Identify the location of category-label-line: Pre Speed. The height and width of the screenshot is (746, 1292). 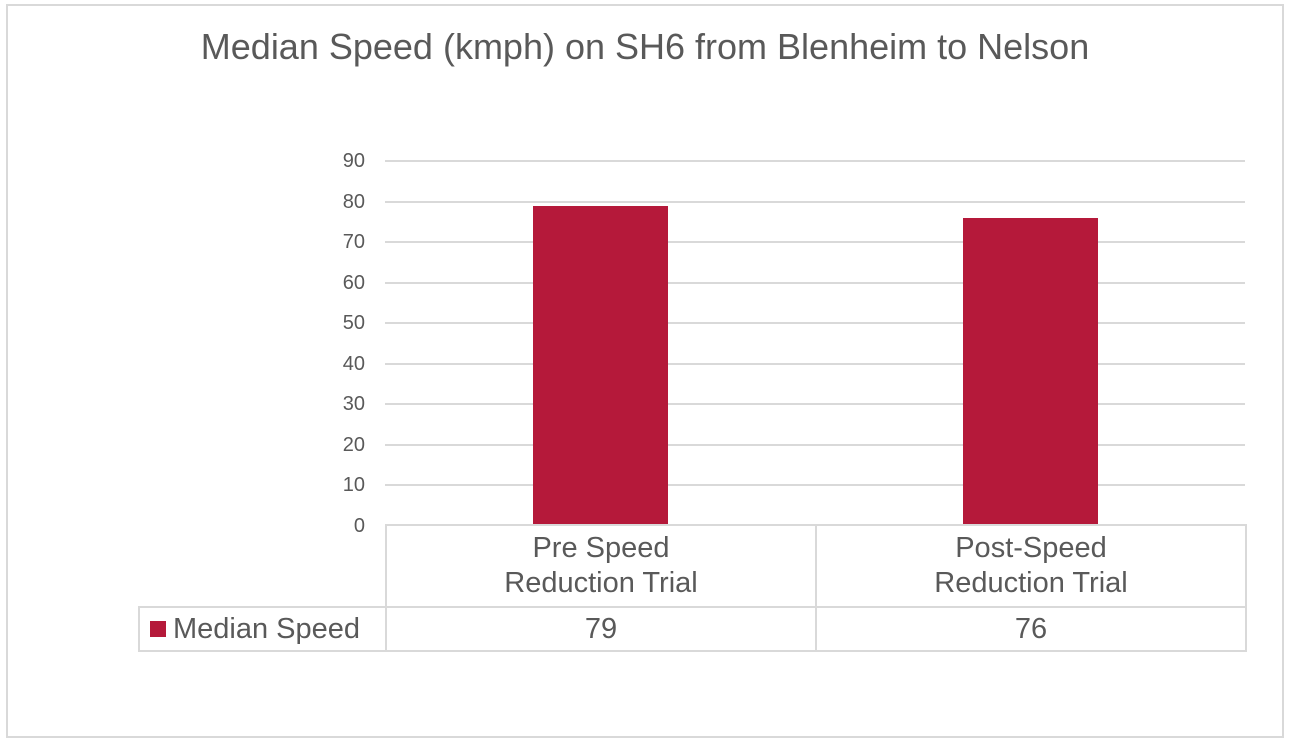
(601, 548).